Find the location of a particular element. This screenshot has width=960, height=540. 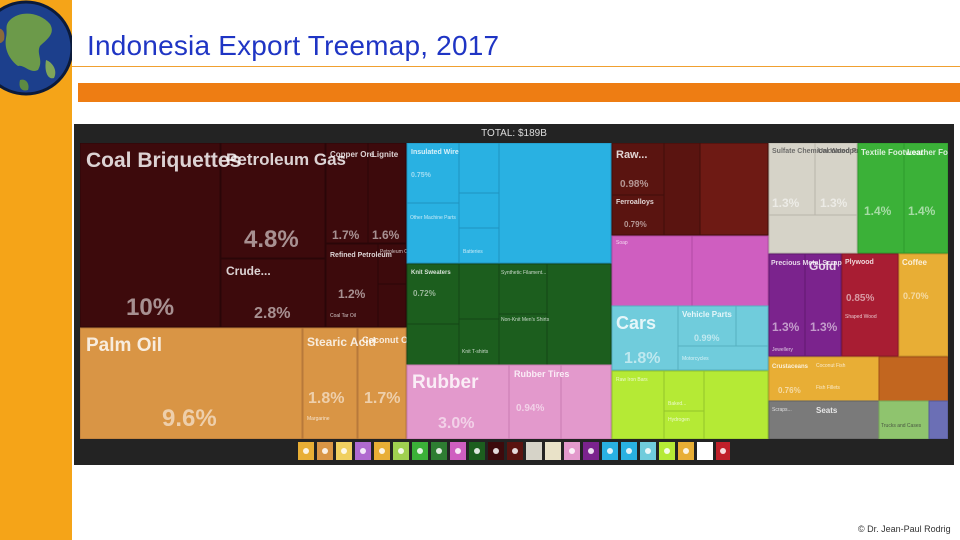

tm-vehicle-parts is located at coordinates (707, 326).